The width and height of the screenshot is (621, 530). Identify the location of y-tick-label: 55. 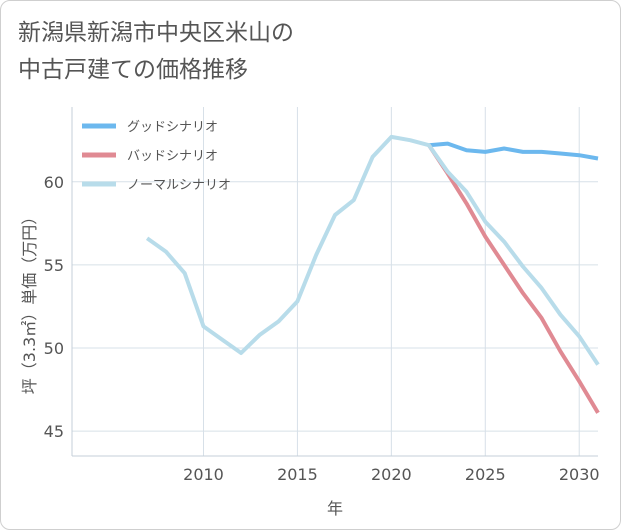
(54, 265).